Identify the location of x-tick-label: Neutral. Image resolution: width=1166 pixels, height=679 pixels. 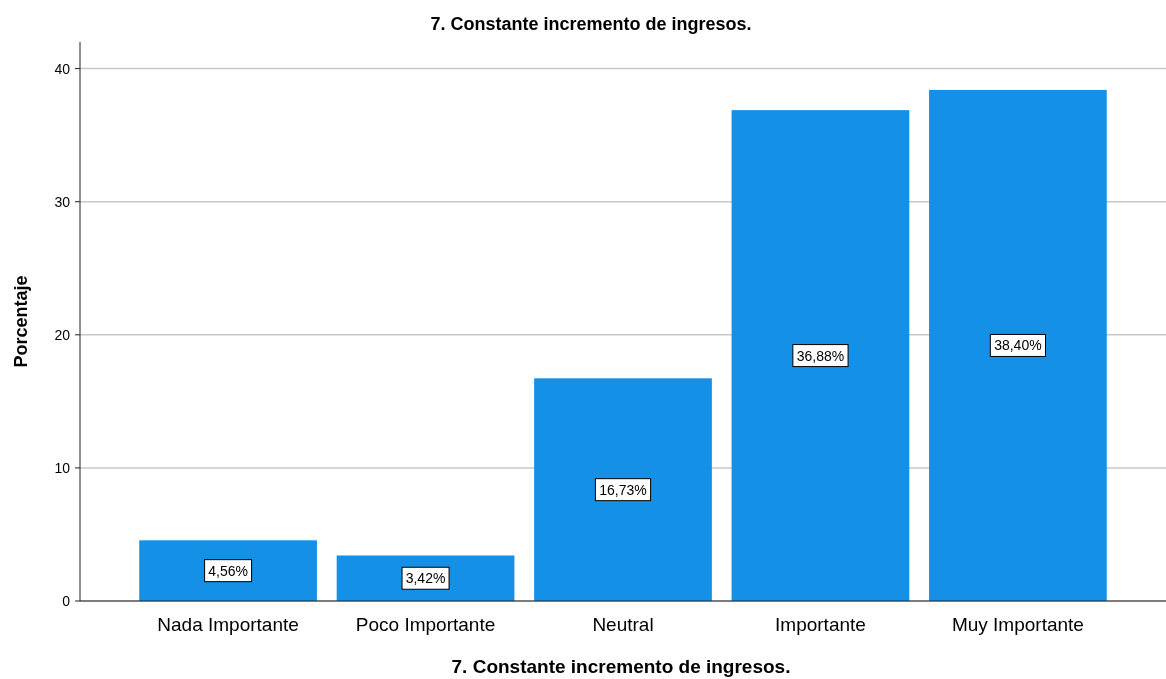
(623, 624).